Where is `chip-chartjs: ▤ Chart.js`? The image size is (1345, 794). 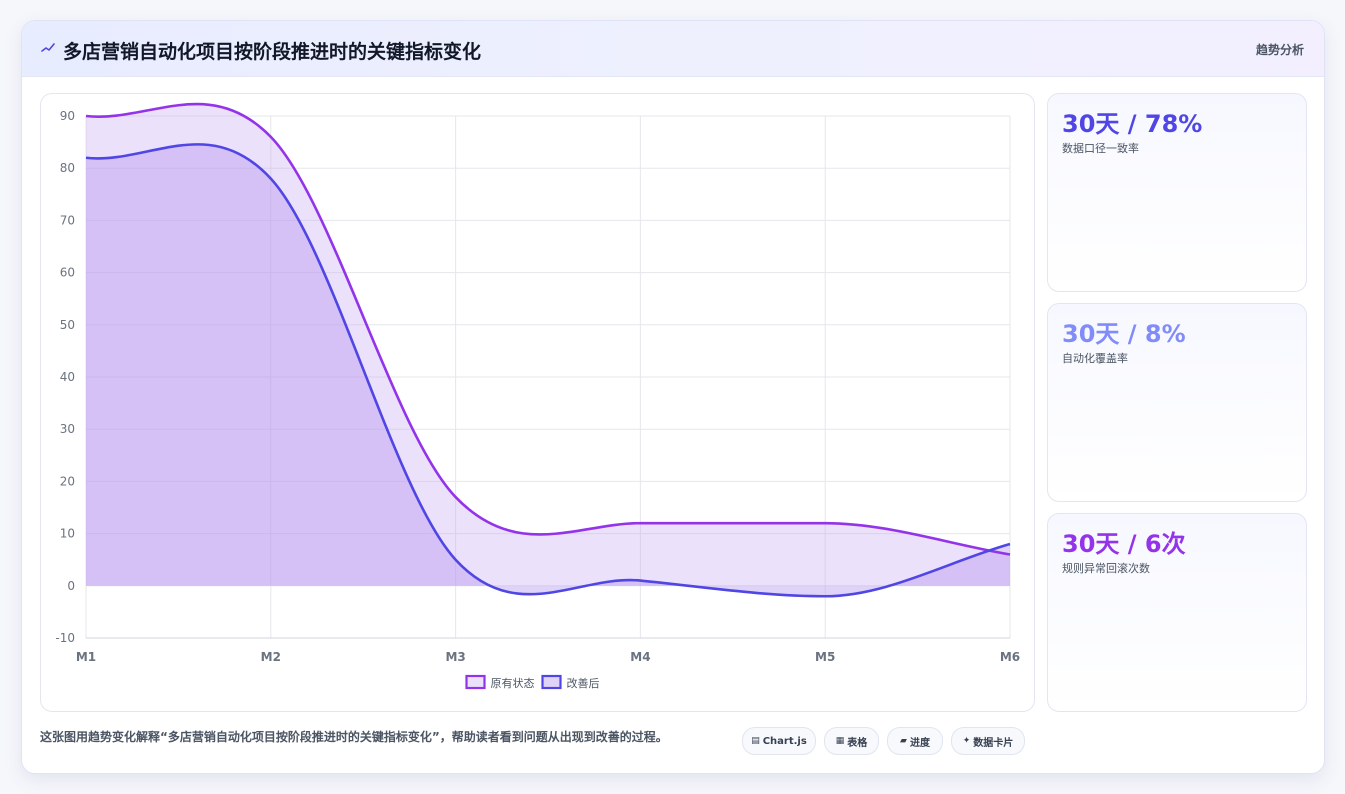
chip-chartjs: ▤ Chart.js is located at coordinates (779, 741).